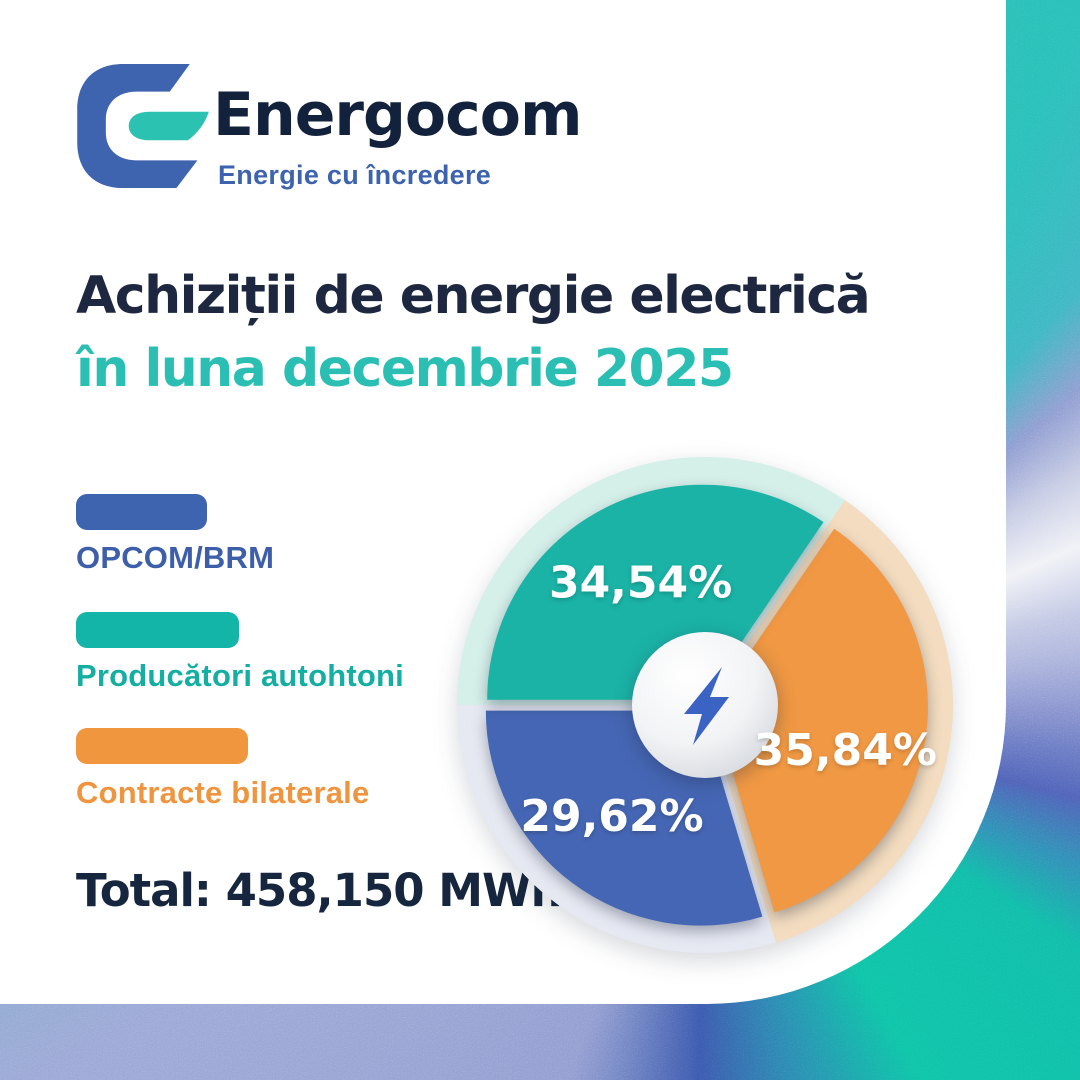 This screenshot has width=1080, height=1080. Describe the element at coordinates (162, 746) in the screenshot. I see `legend-swatch-contracte` at that location.